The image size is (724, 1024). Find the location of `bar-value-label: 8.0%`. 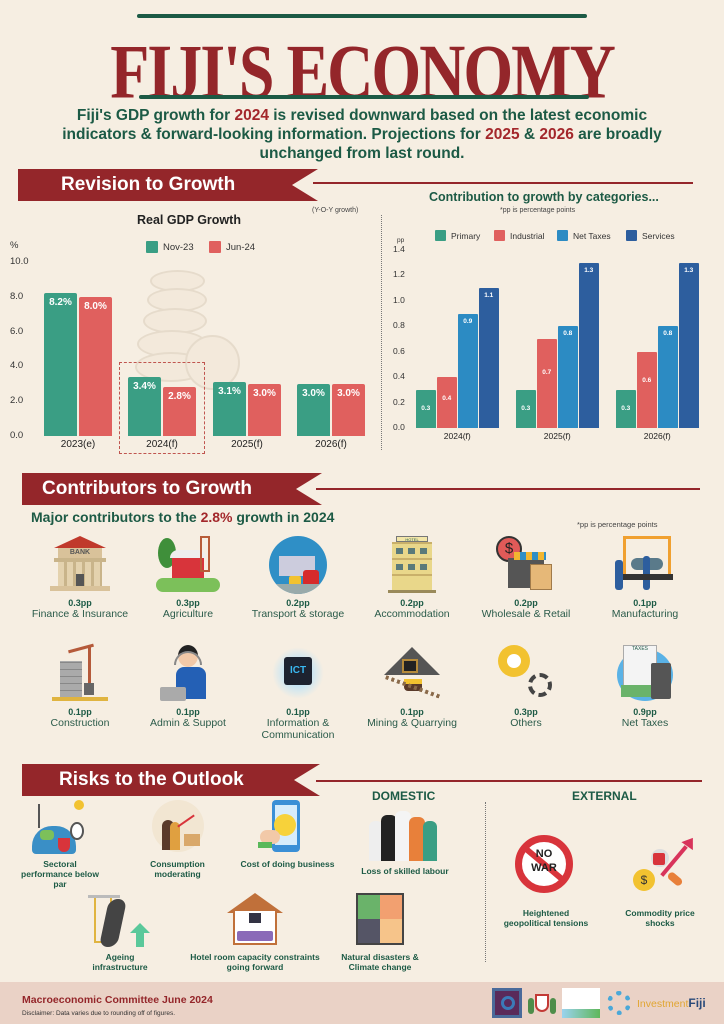

bar-value-label: 8.0% is located at coordinates (95, 306).